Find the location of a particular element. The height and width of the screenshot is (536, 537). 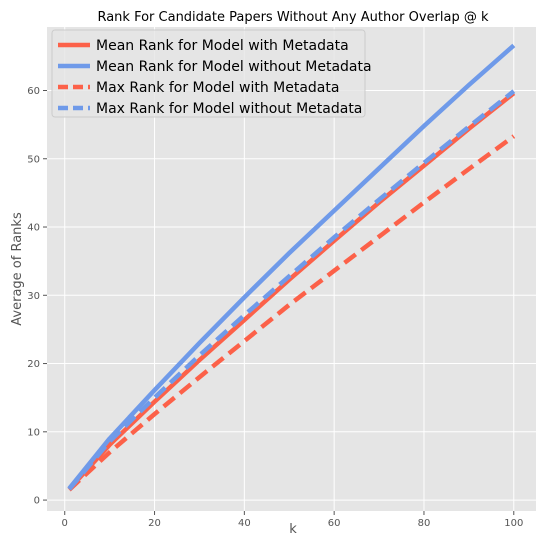

y-tick-label: 0 is located at coordinates (37, 501).